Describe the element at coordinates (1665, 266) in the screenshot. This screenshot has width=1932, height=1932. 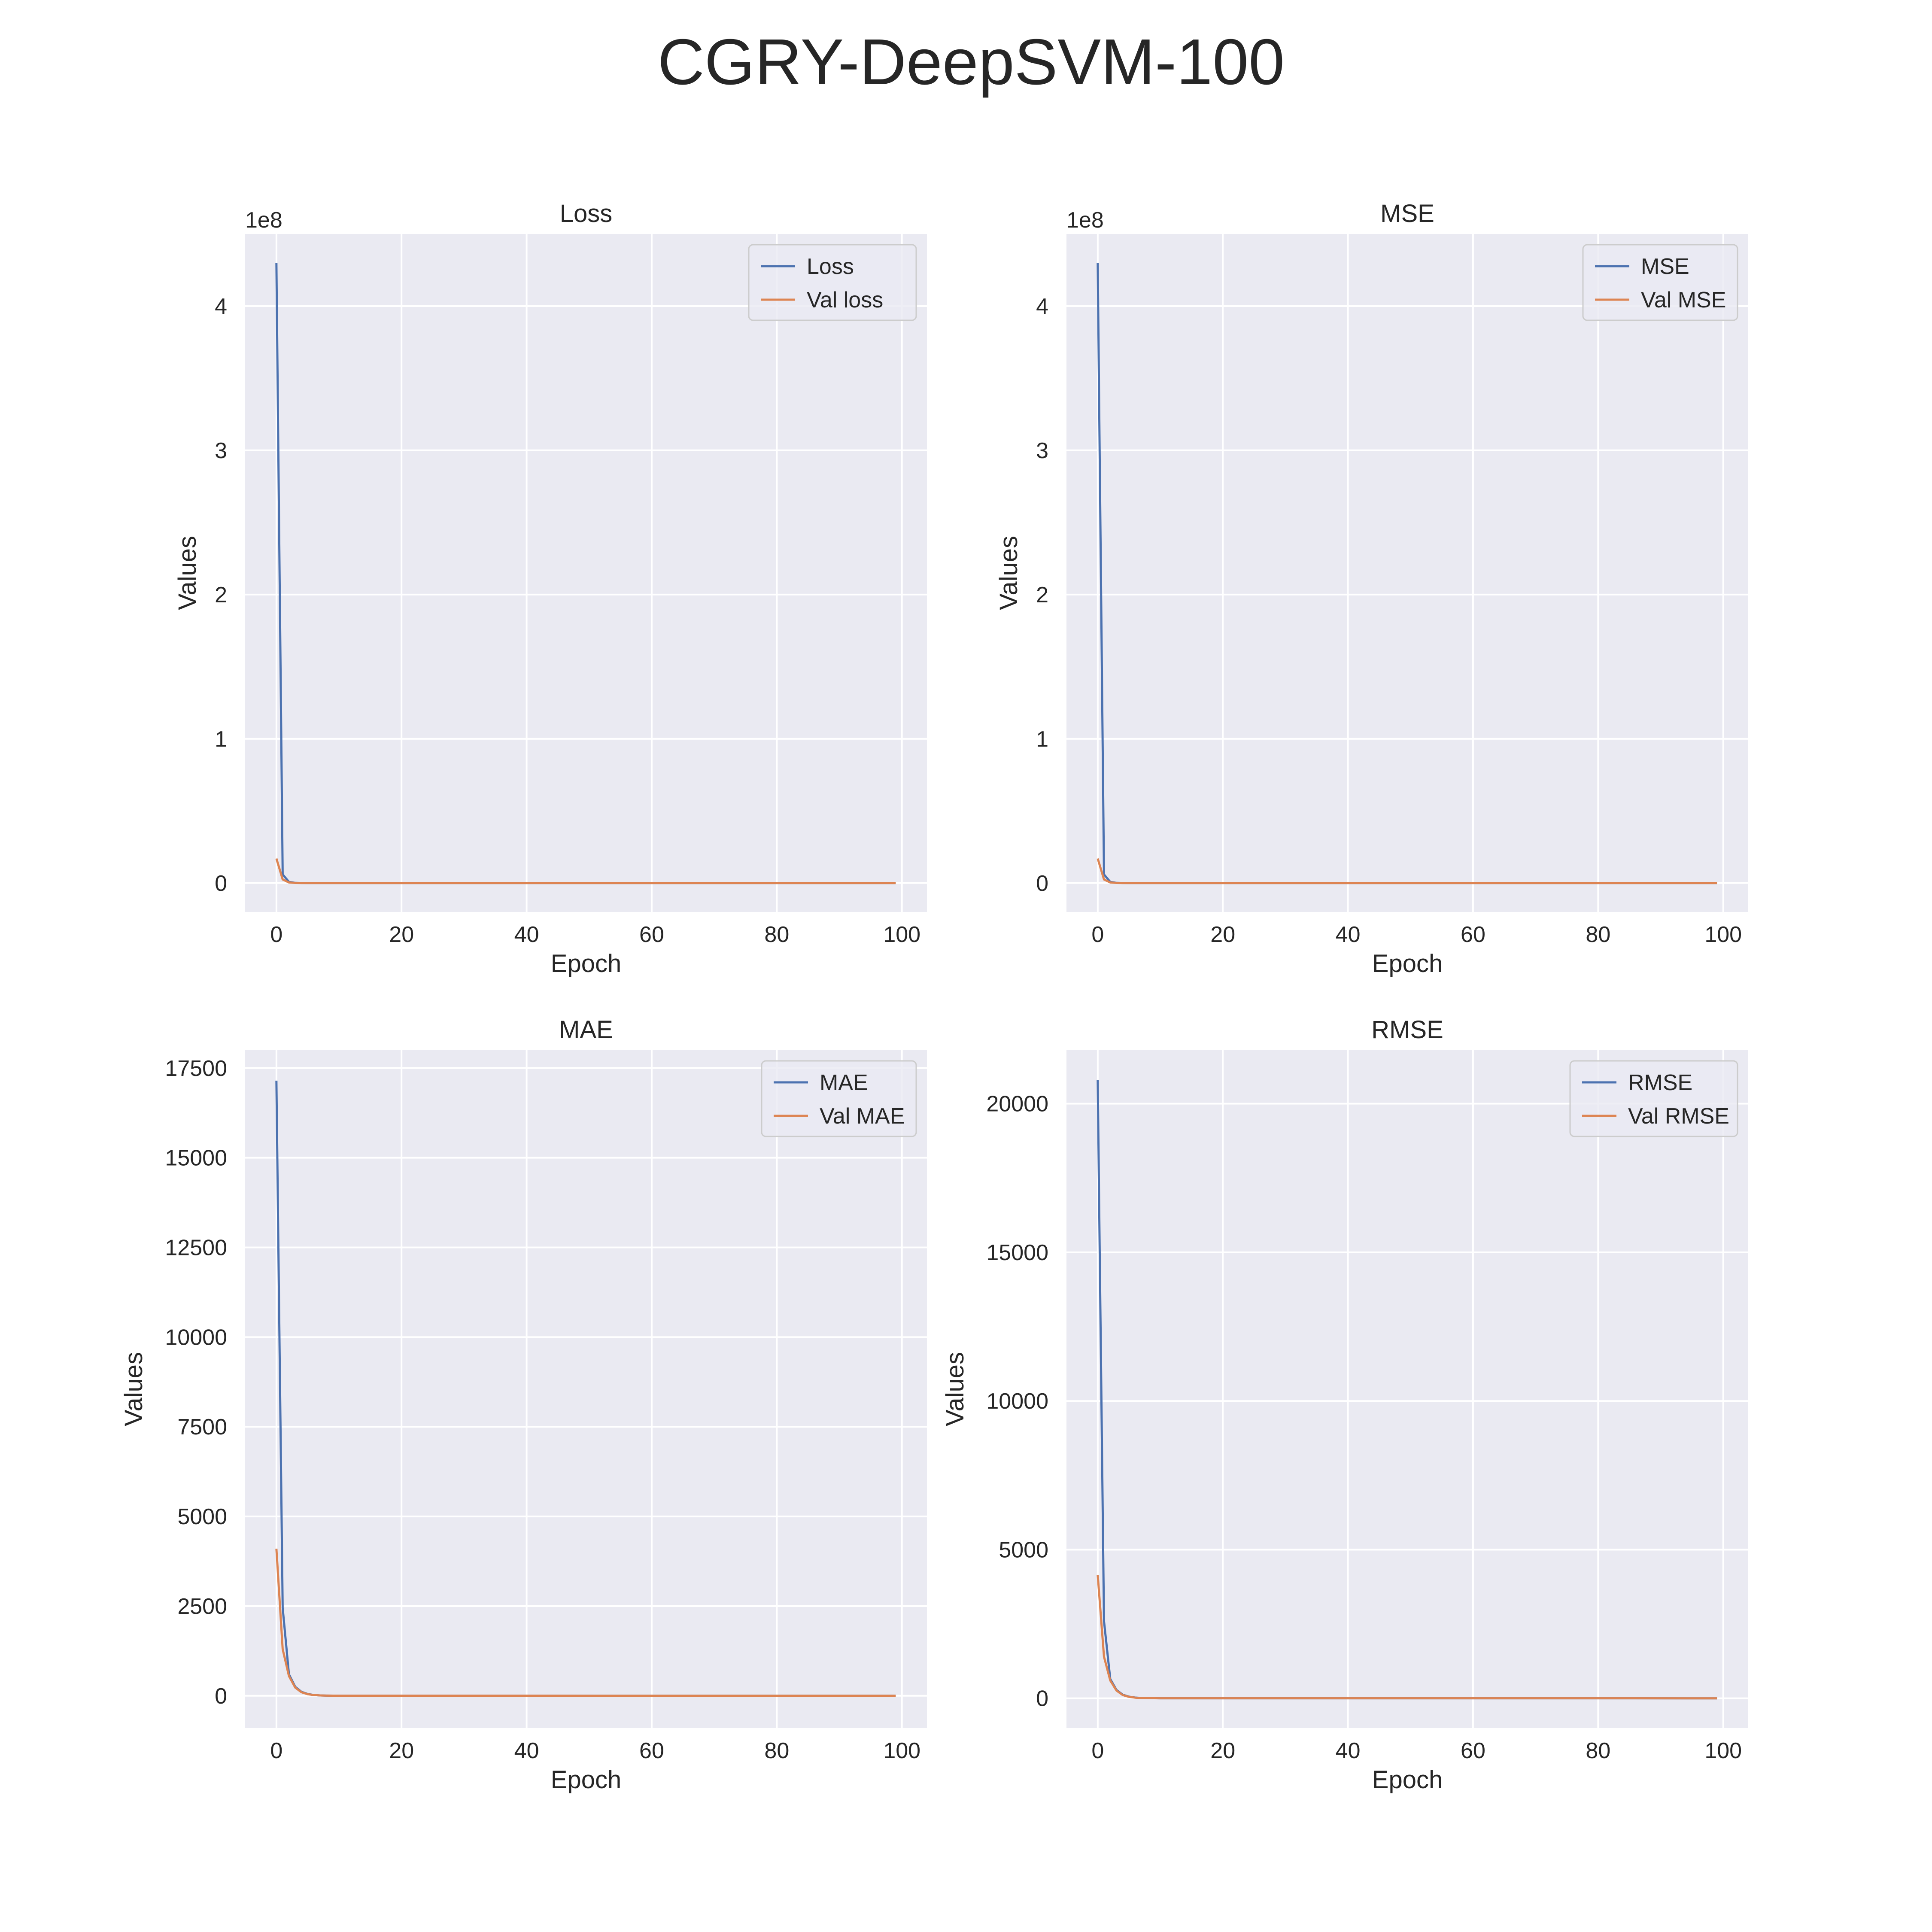
I see `legend-entry: MSE` at that location.